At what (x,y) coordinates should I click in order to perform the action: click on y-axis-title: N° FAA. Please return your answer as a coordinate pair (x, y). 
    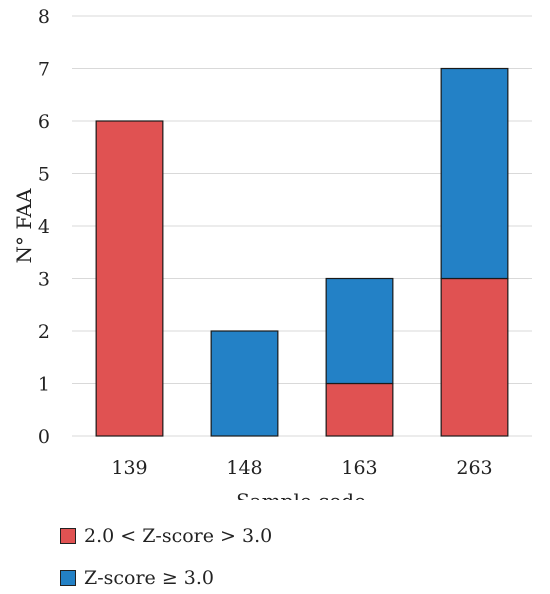
    Looking at the image, I should click on (24, 225).